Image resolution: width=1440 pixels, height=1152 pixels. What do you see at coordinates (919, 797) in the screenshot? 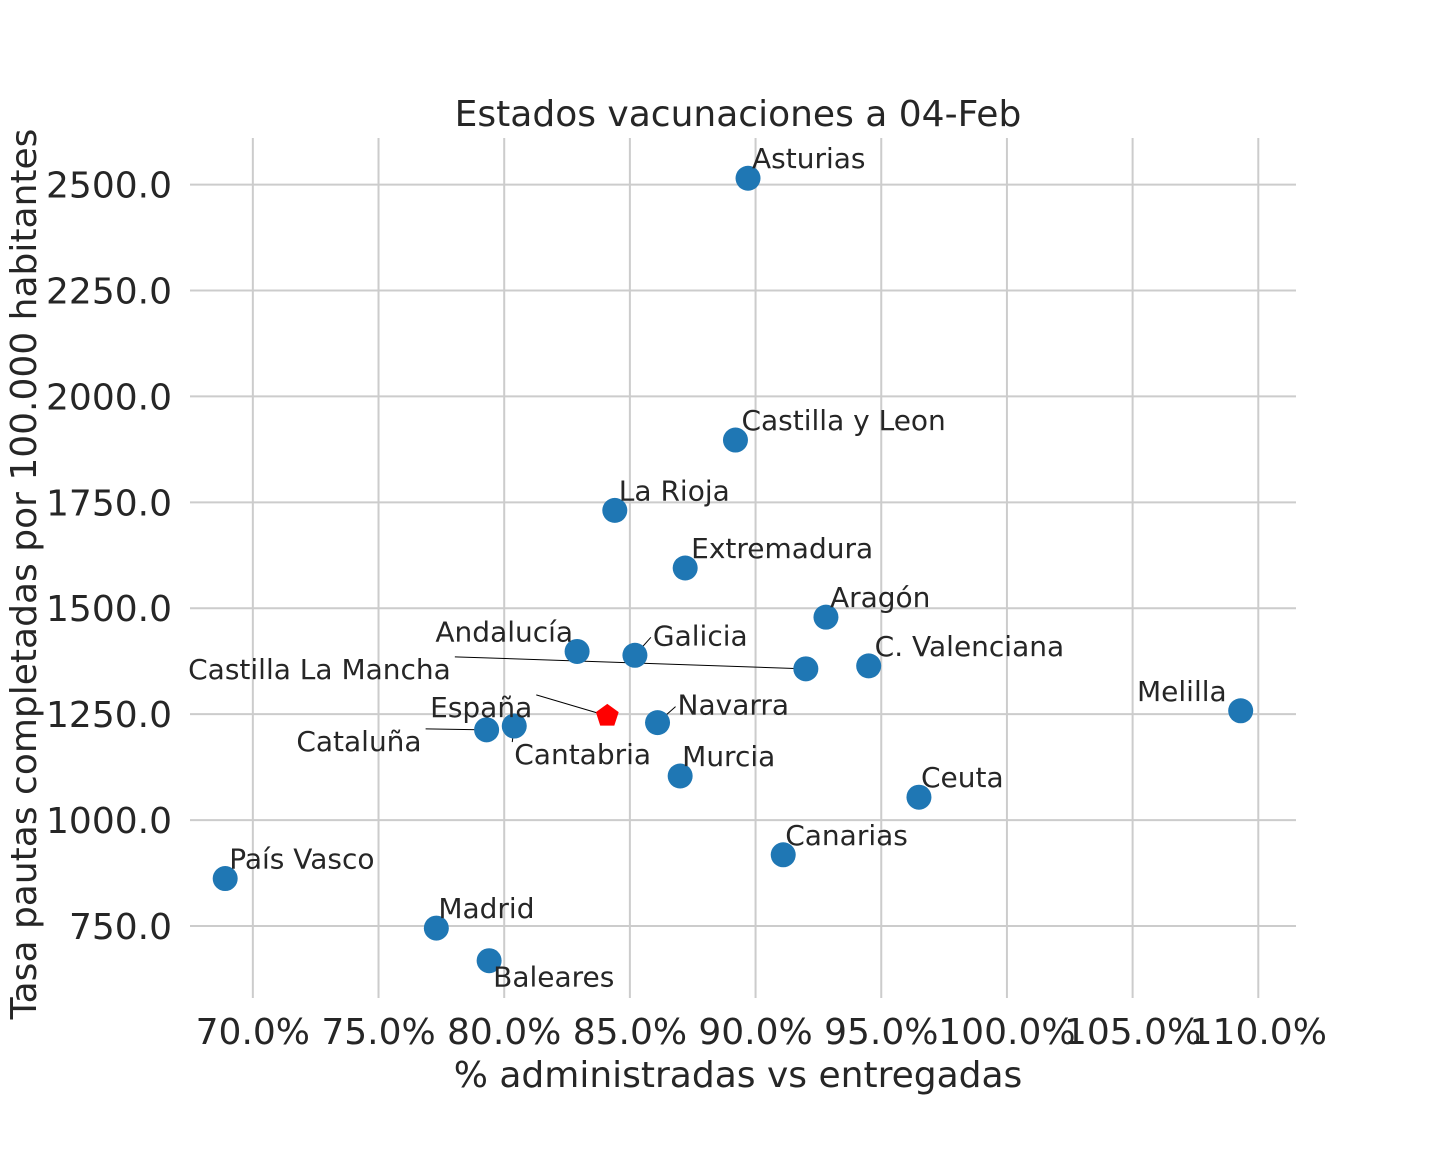
I see `point-ceuta` at bounding box center [919, 797].